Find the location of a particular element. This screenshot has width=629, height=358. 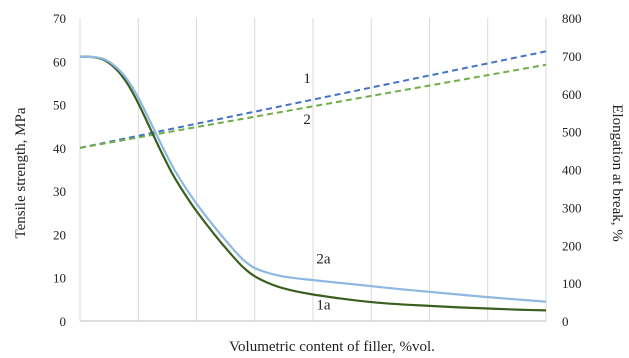

left-tick-label: 30 is located at coordinates (59, 191).